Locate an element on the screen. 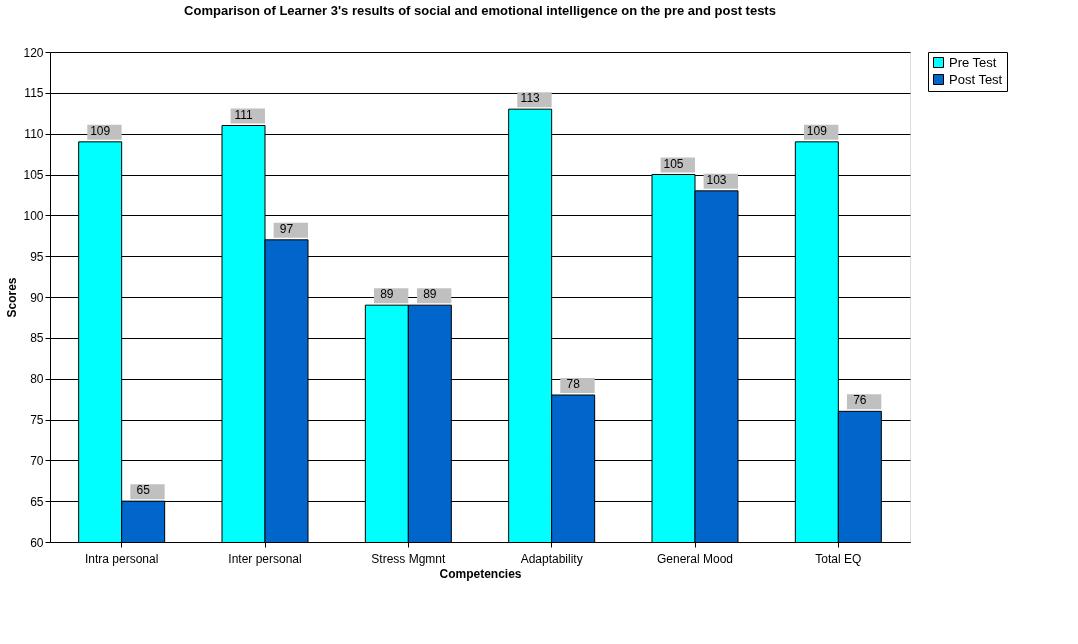 The height and width of the screenshot is (644, 1078). chart-title: Comparison of Learner 3's results of social and emotional intelligence on the pre and post tests is located at coordinates (480, 10).